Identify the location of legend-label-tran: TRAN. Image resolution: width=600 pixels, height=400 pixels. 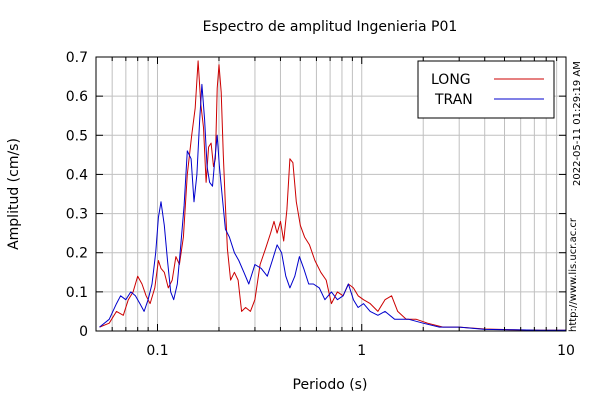
(453, 100).